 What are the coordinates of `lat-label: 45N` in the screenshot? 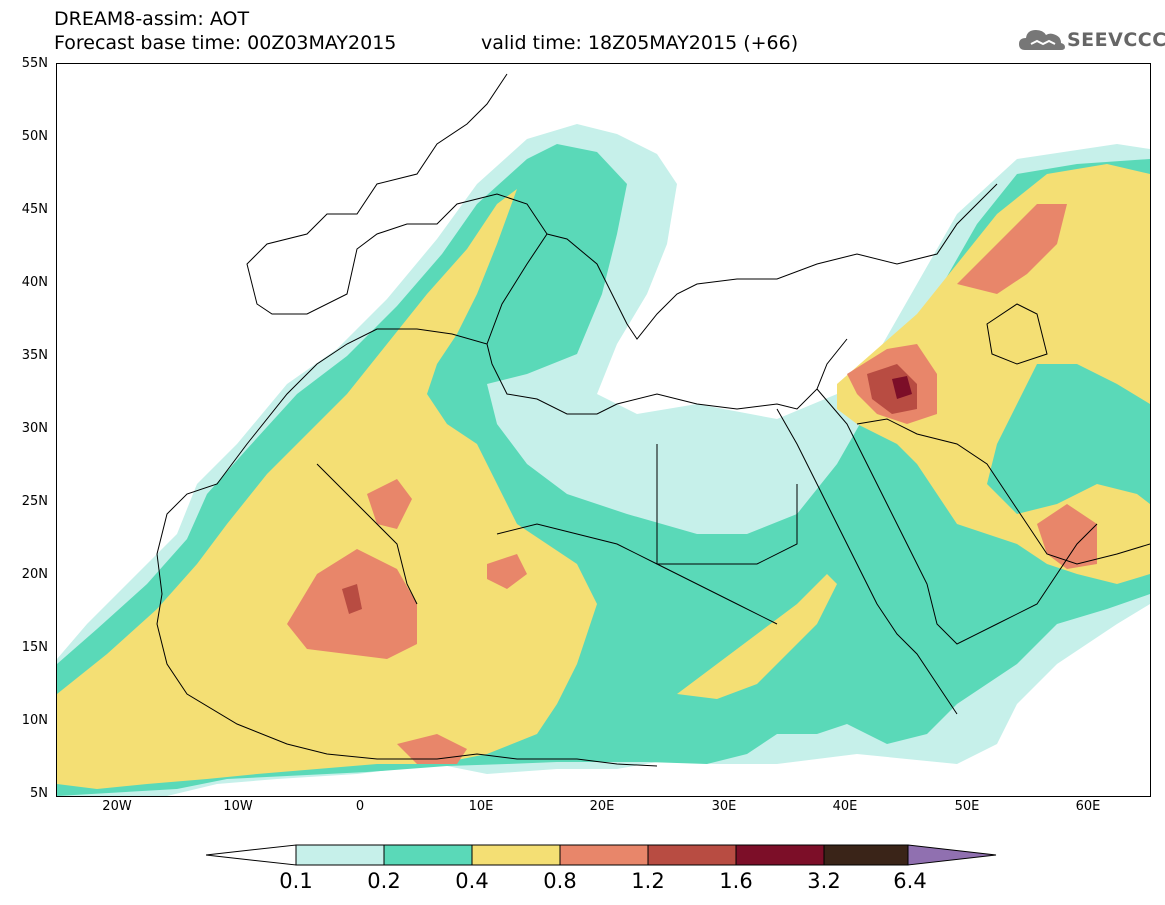 It's located at (34, 209).